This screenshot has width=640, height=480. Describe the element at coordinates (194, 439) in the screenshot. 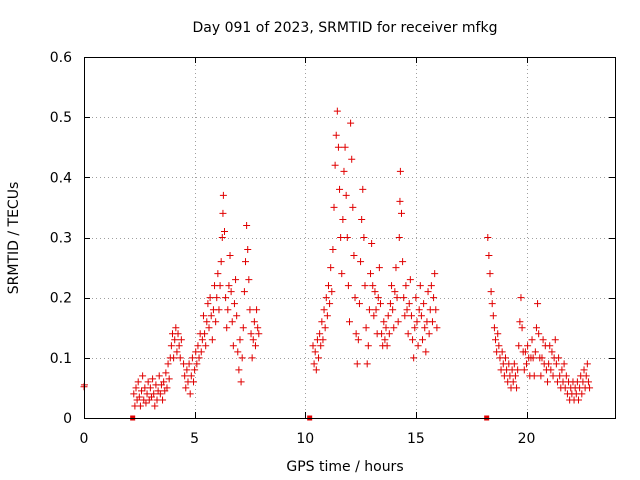

I see `x-tick-label: 5` at that location.